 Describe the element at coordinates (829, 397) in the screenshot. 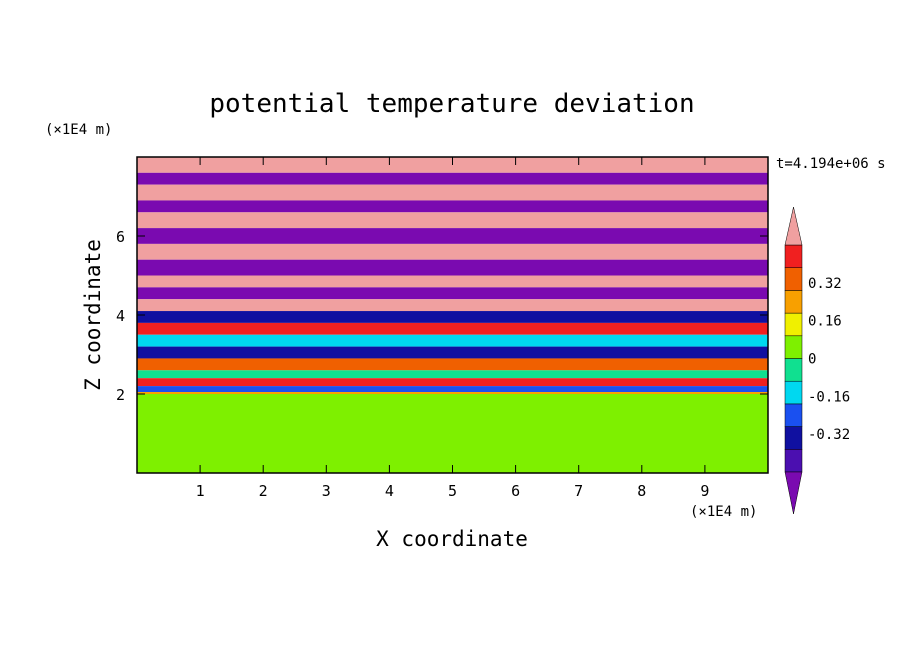

I see `colorbar-label: -0.16` at that location.